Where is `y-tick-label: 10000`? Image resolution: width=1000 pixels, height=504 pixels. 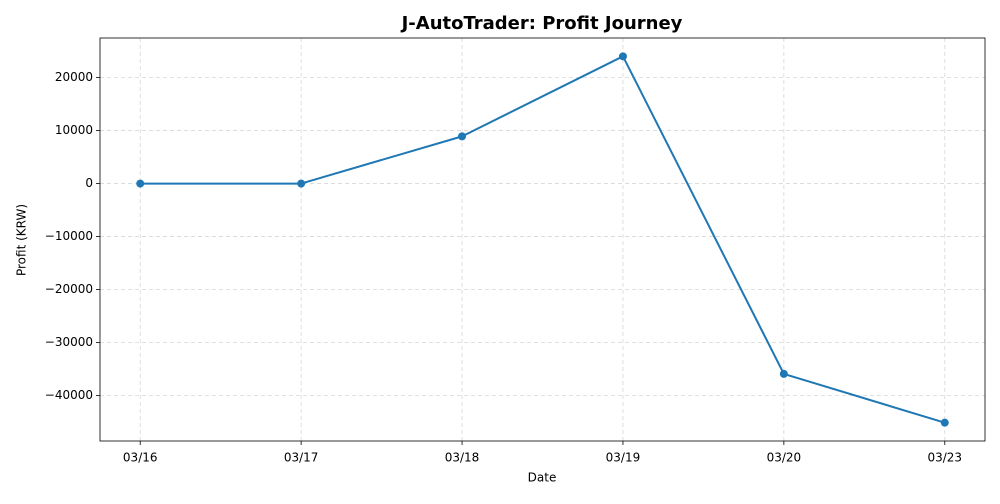 y-tick-label: 10000 is located at coordinates (74, 130).